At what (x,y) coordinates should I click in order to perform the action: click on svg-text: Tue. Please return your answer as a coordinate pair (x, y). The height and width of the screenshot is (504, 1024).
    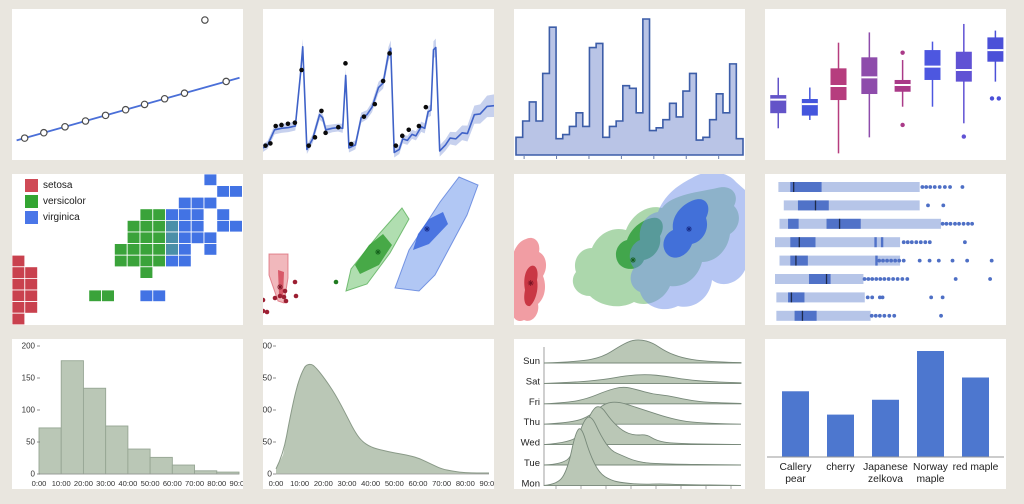
    Looking at the image, I should click on (532, 463).